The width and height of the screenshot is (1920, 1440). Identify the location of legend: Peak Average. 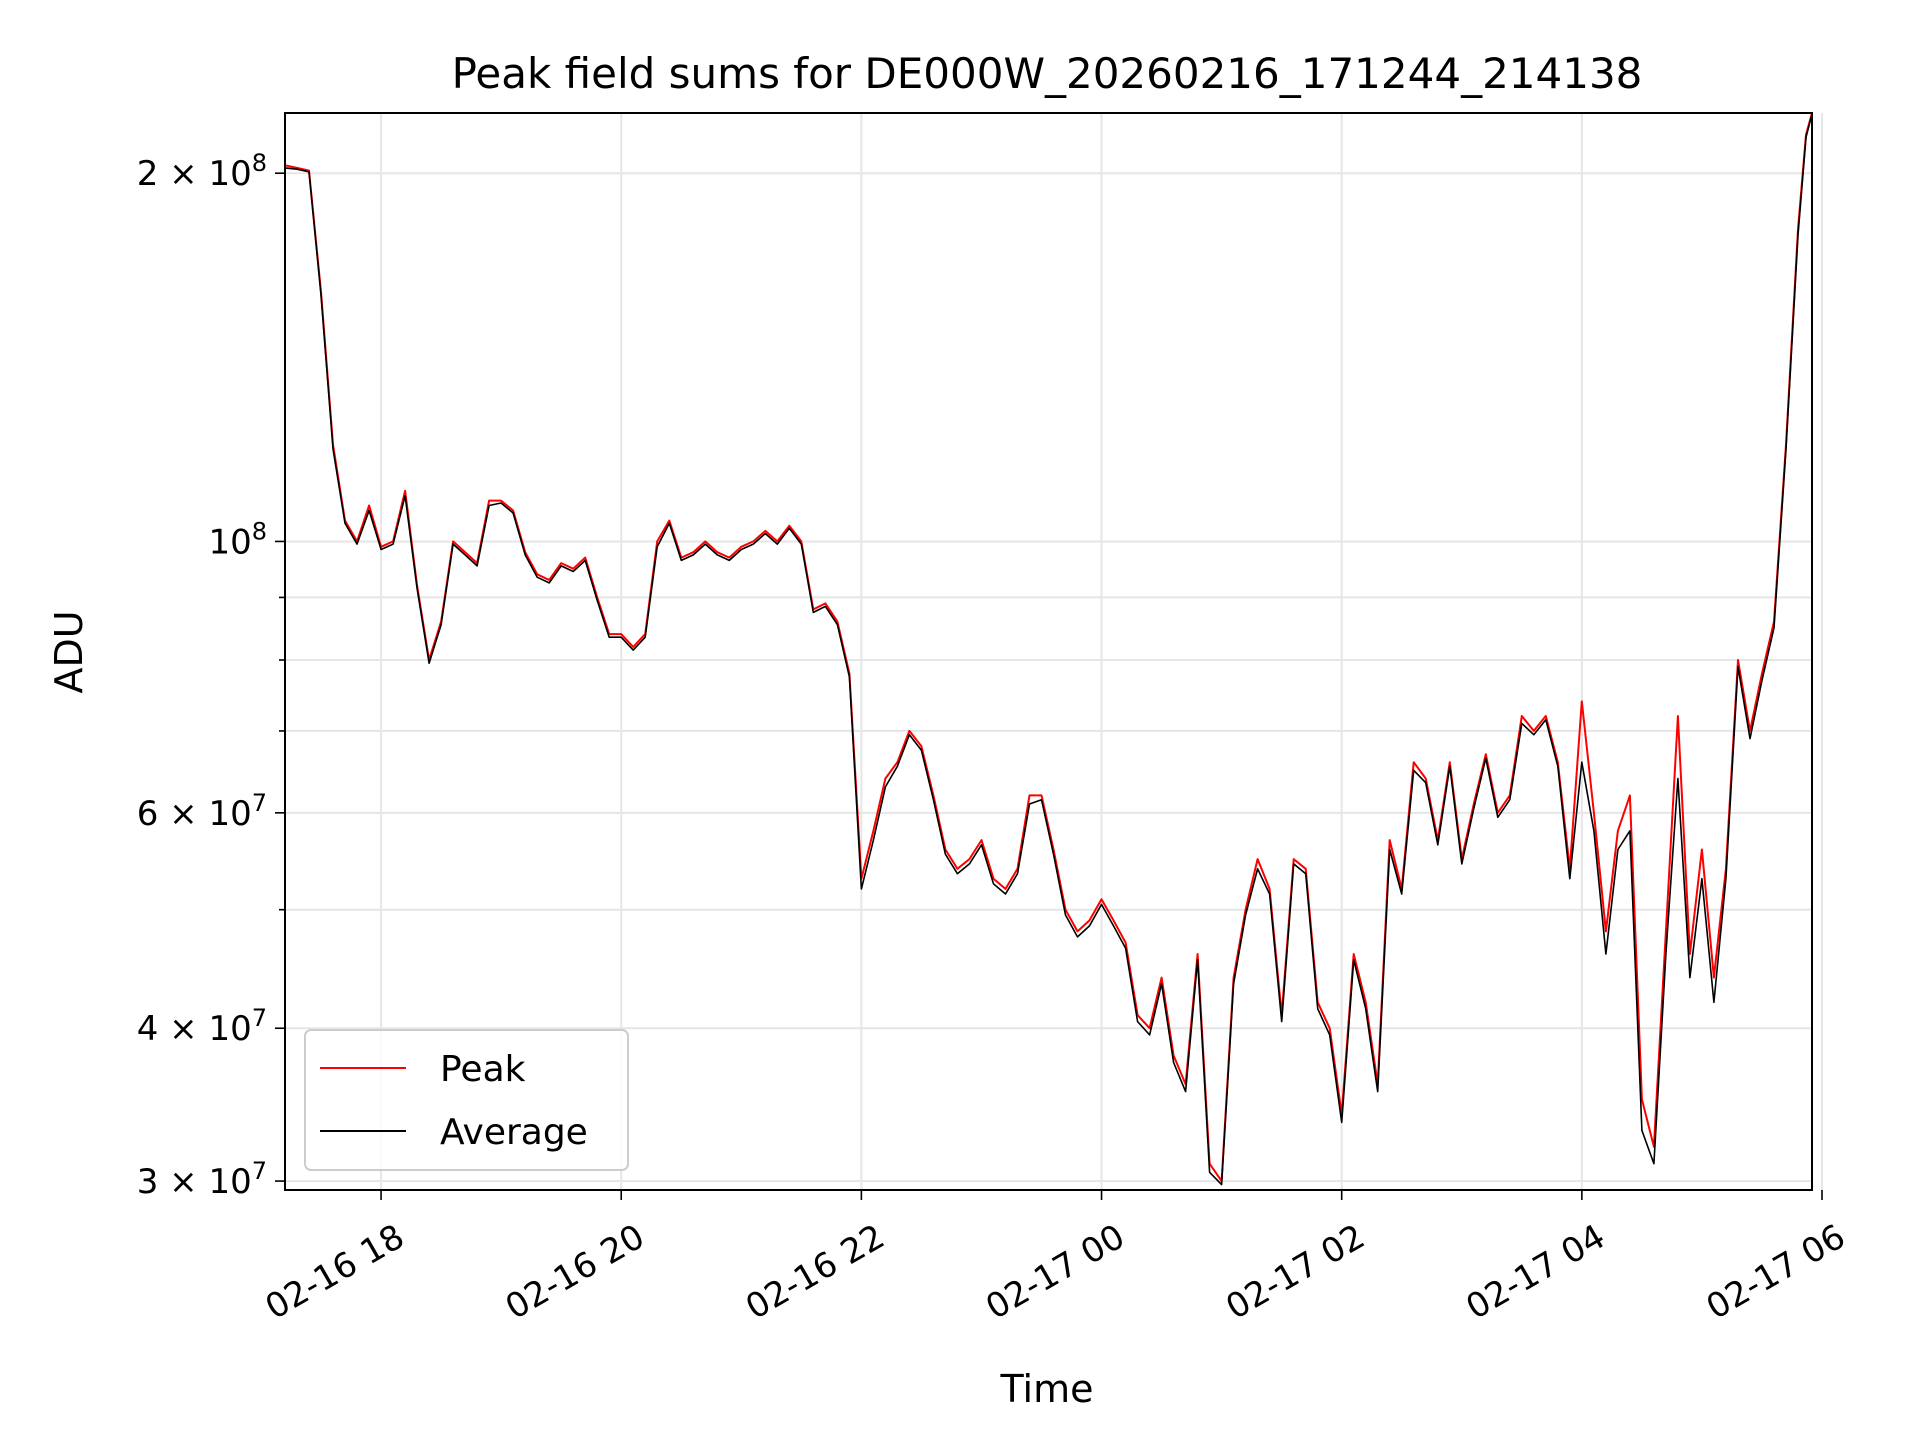
(466, 1100).